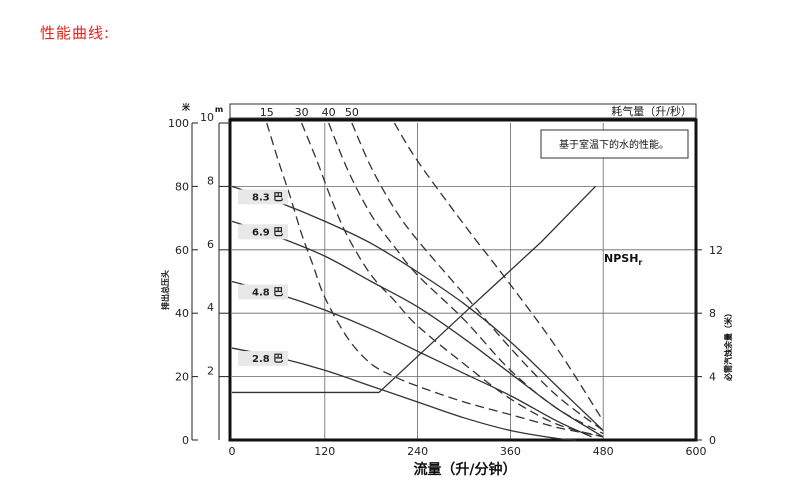 The height and width of the screenshot is (495, 790). What do you see at coordinates (696, 451) in the screenshot?
I see `x-tick-label: 600` at bounding box center [696, 451].